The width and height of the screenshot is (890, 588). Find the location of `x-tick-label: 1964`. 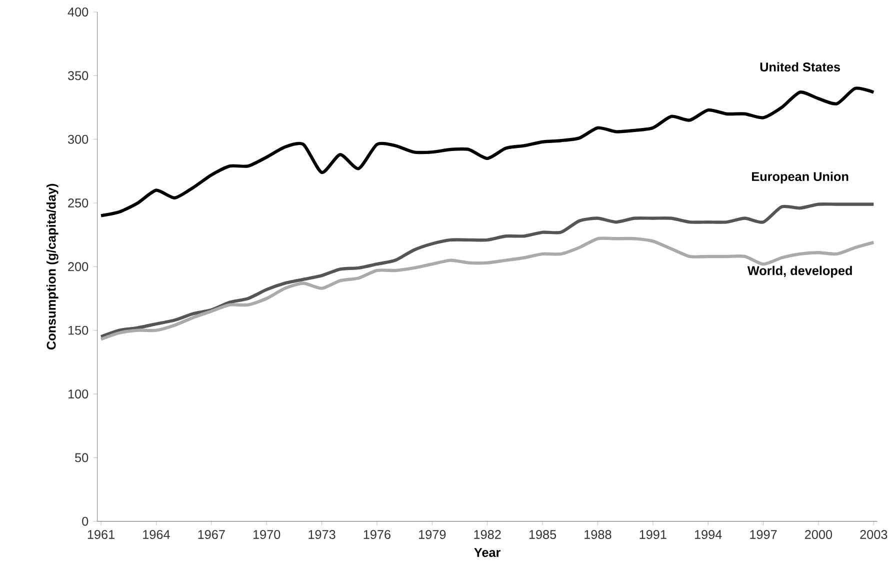

x-tick-label: 1964 is located at coordinates (156, 534).